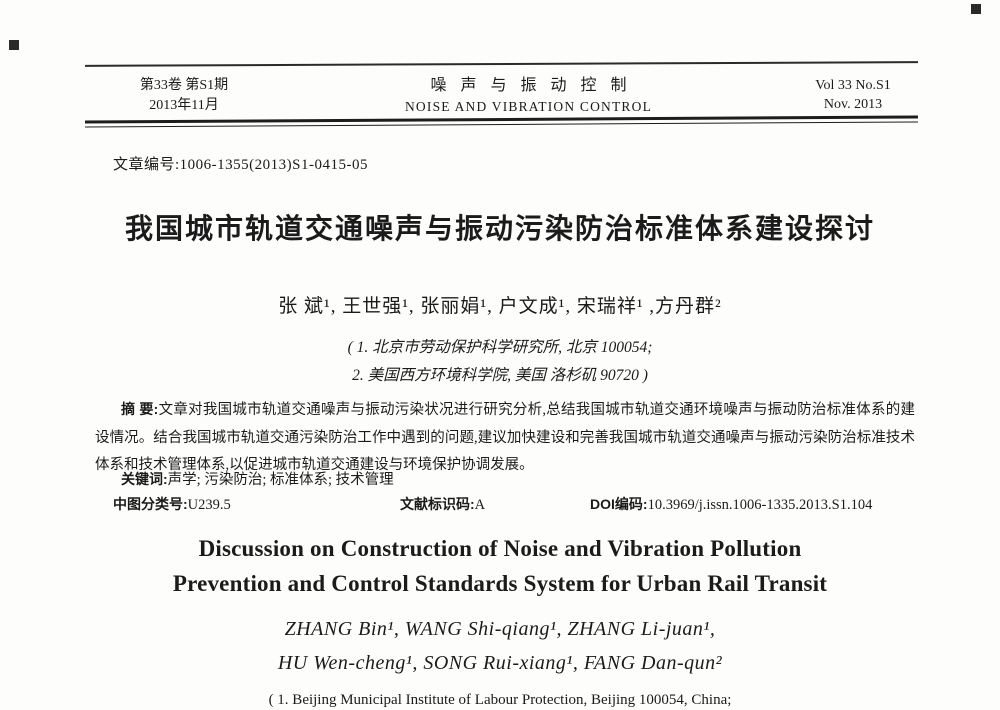 The height and width of the screenshot is (710, 1000). What do you see at coordinates (501, 121) in the screenshot?
I see `header-double-rule` at bounding box center [501, 121].